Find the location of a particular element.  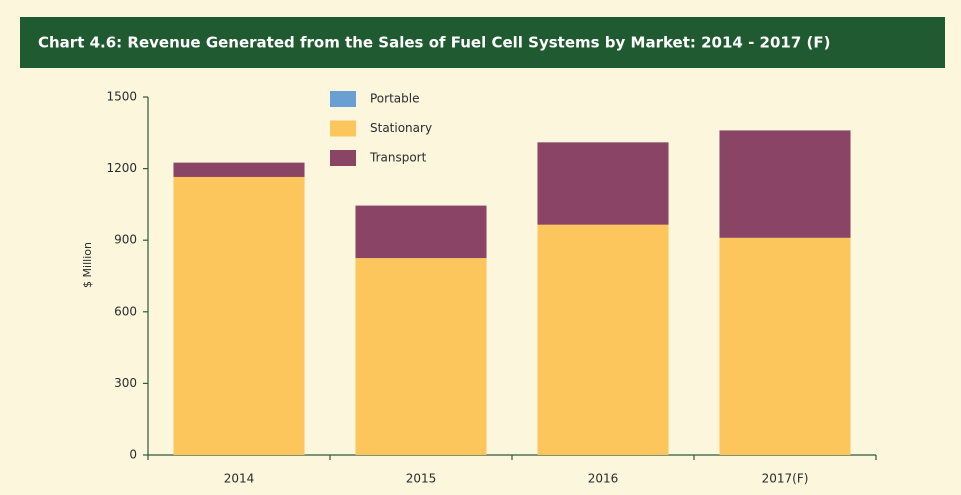

y-tick-label: 900 is located at coordinates (125, 240).